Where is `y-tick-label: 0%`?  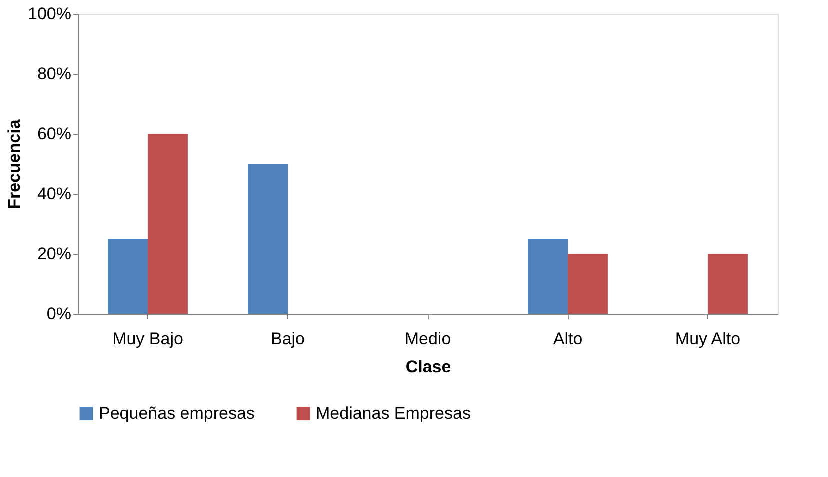
y-tick-label: 0% is located at coordinates (59, 314).